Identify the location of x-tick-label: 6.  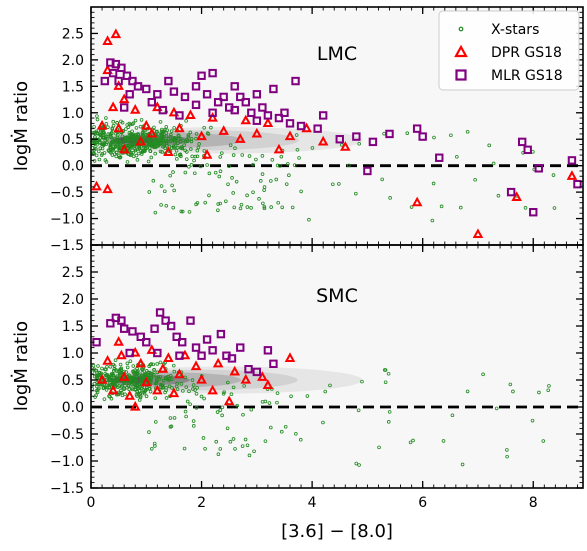
(422, 503).